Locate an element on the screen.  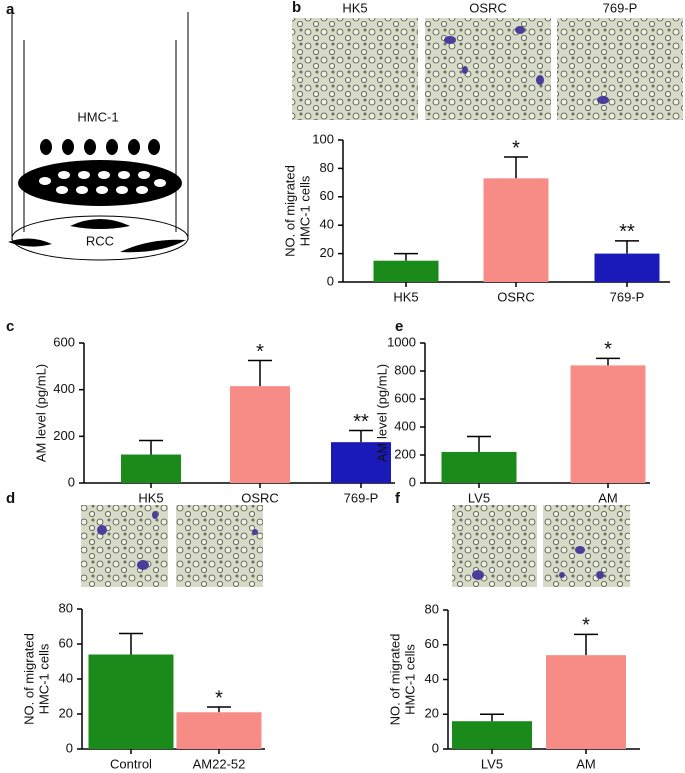
diagram-label: RCC is located at coordinates (100, 240).